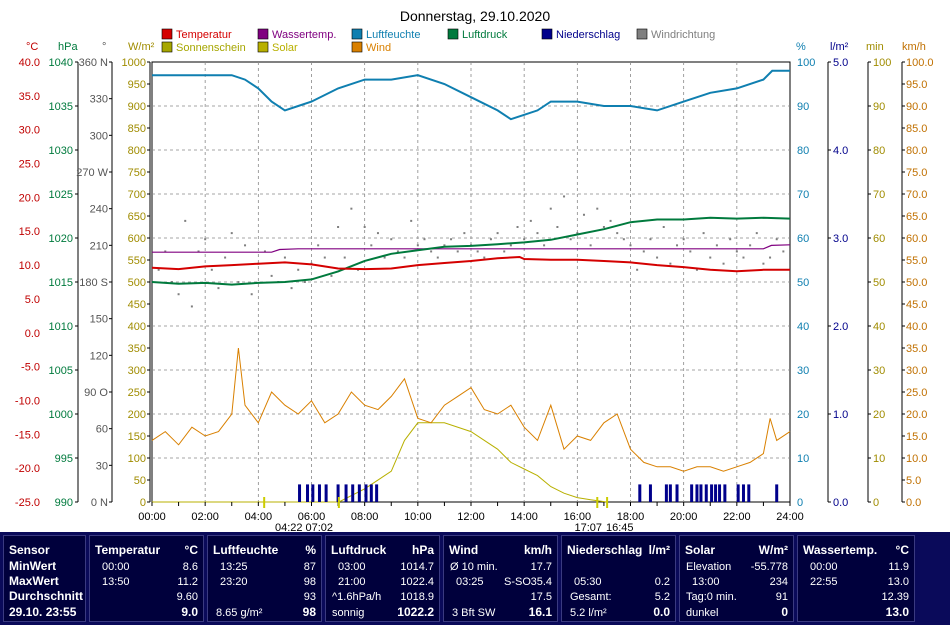 This screenshot has height=625, width=950. What do you see at coordinates (709, 567) in the screenshot?
I see `solar-elevation-label: Elevation` at bounding box center [709, 567].